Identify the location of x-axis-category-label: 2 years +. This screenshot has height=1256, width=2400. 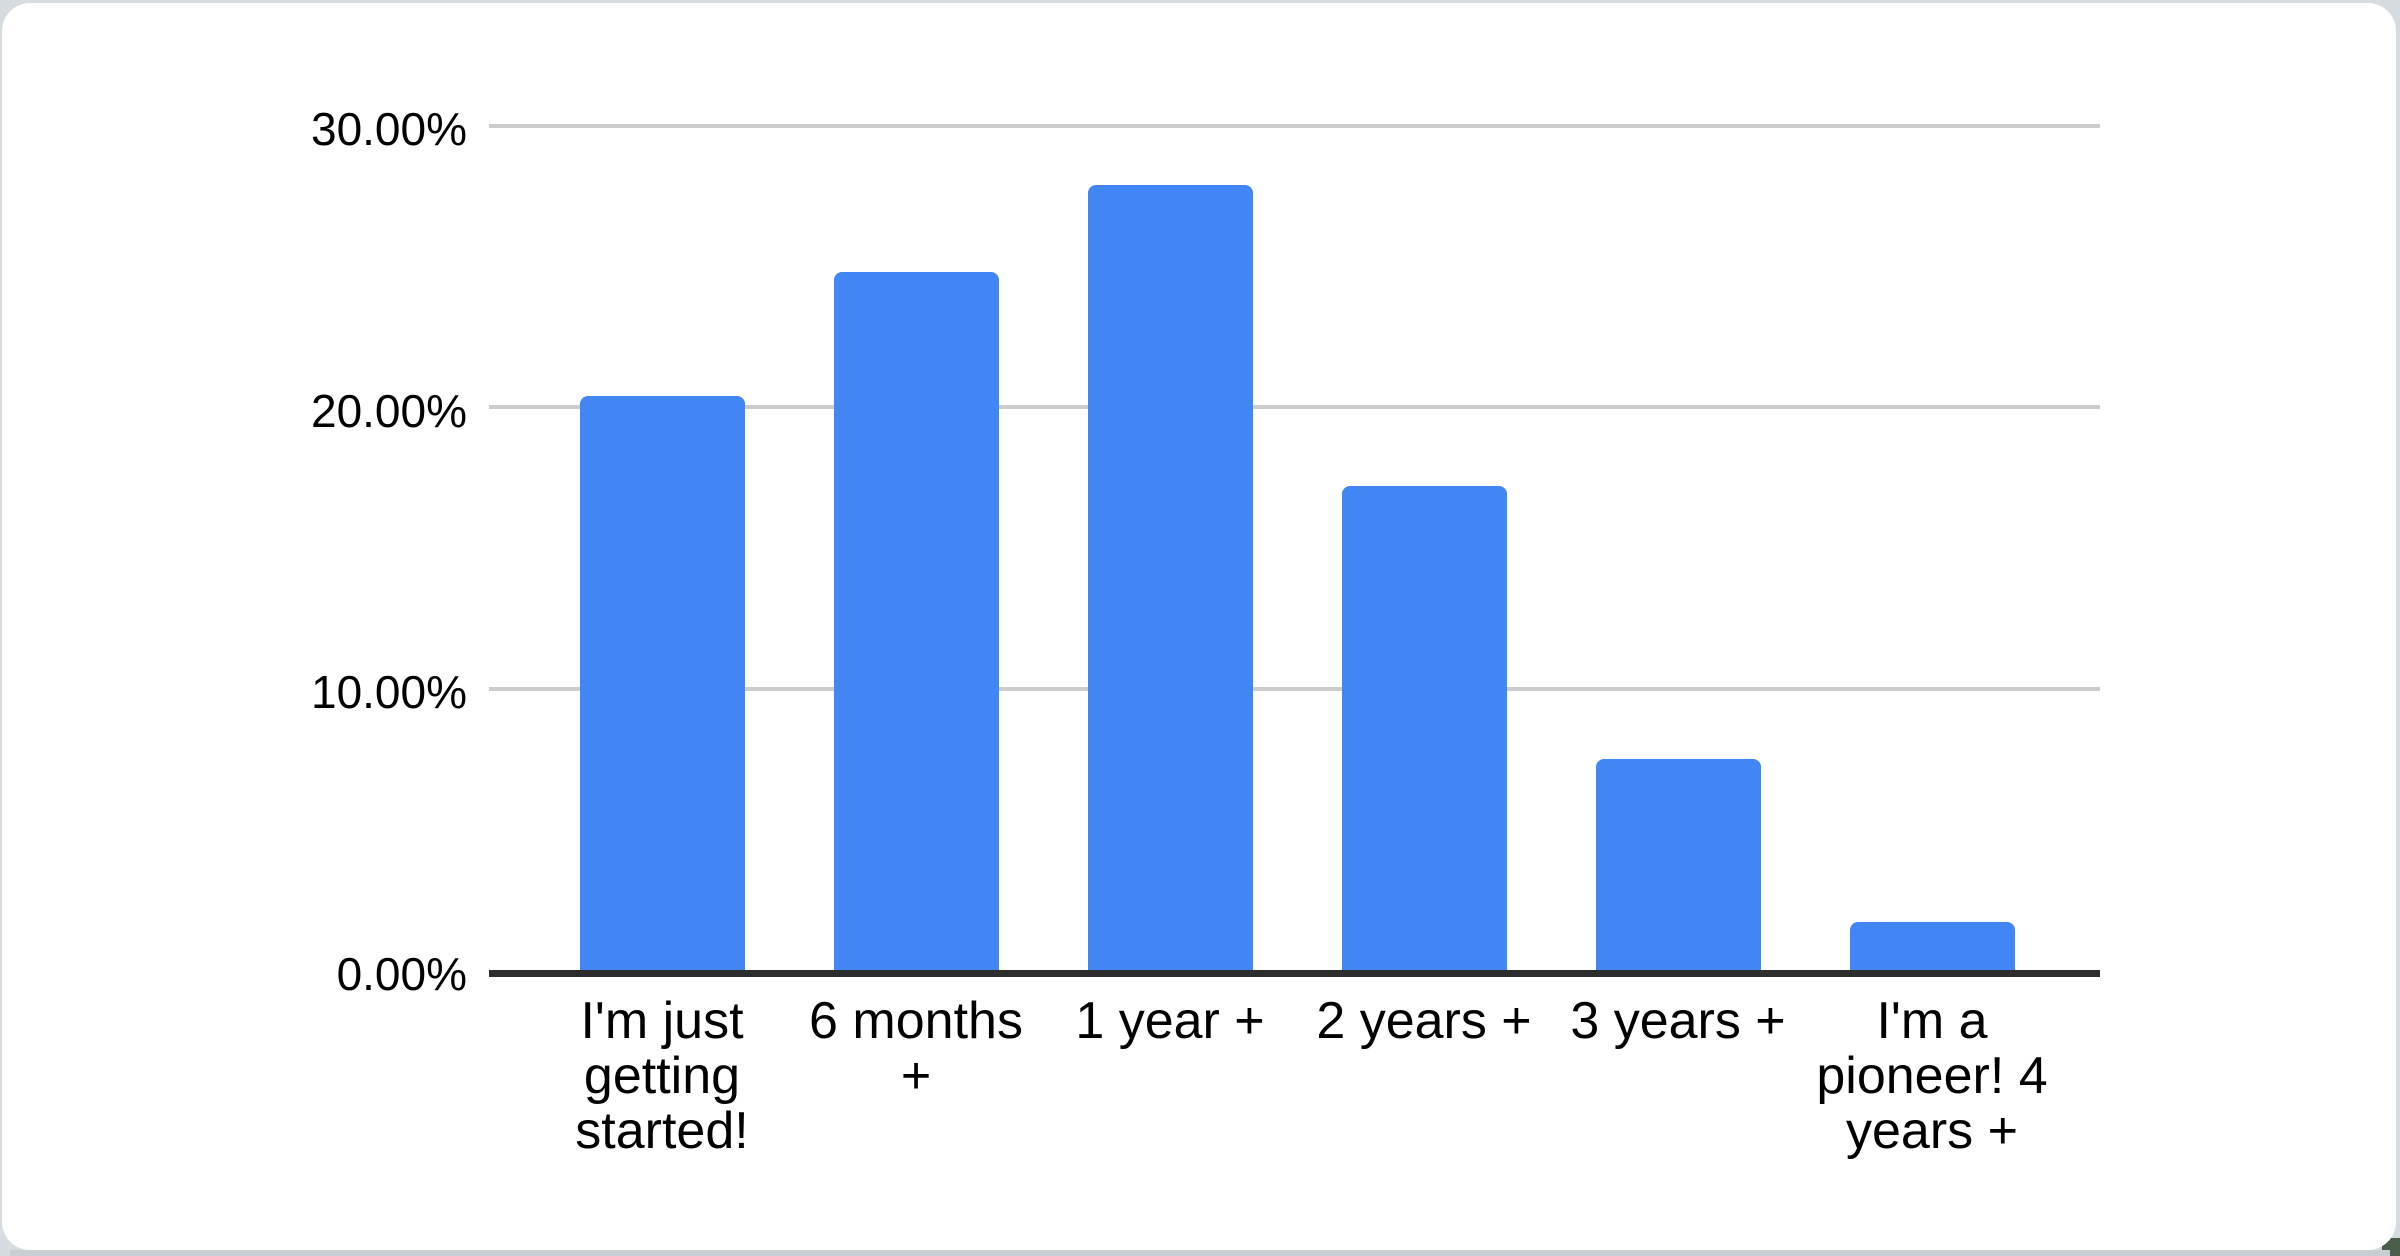
(1424, 1021).